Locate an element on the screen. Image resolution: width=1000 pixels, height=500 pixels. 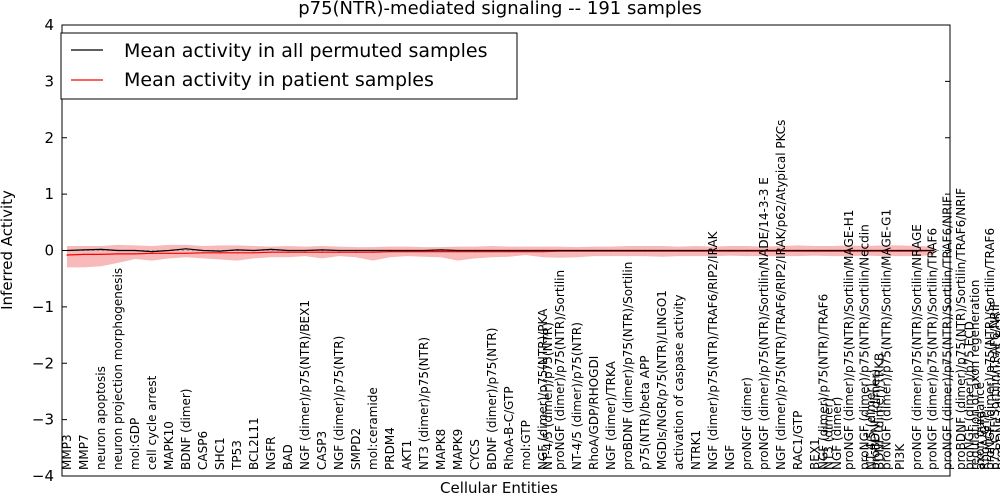
y-tick-label: 4 is located at coordinates (49, 25).